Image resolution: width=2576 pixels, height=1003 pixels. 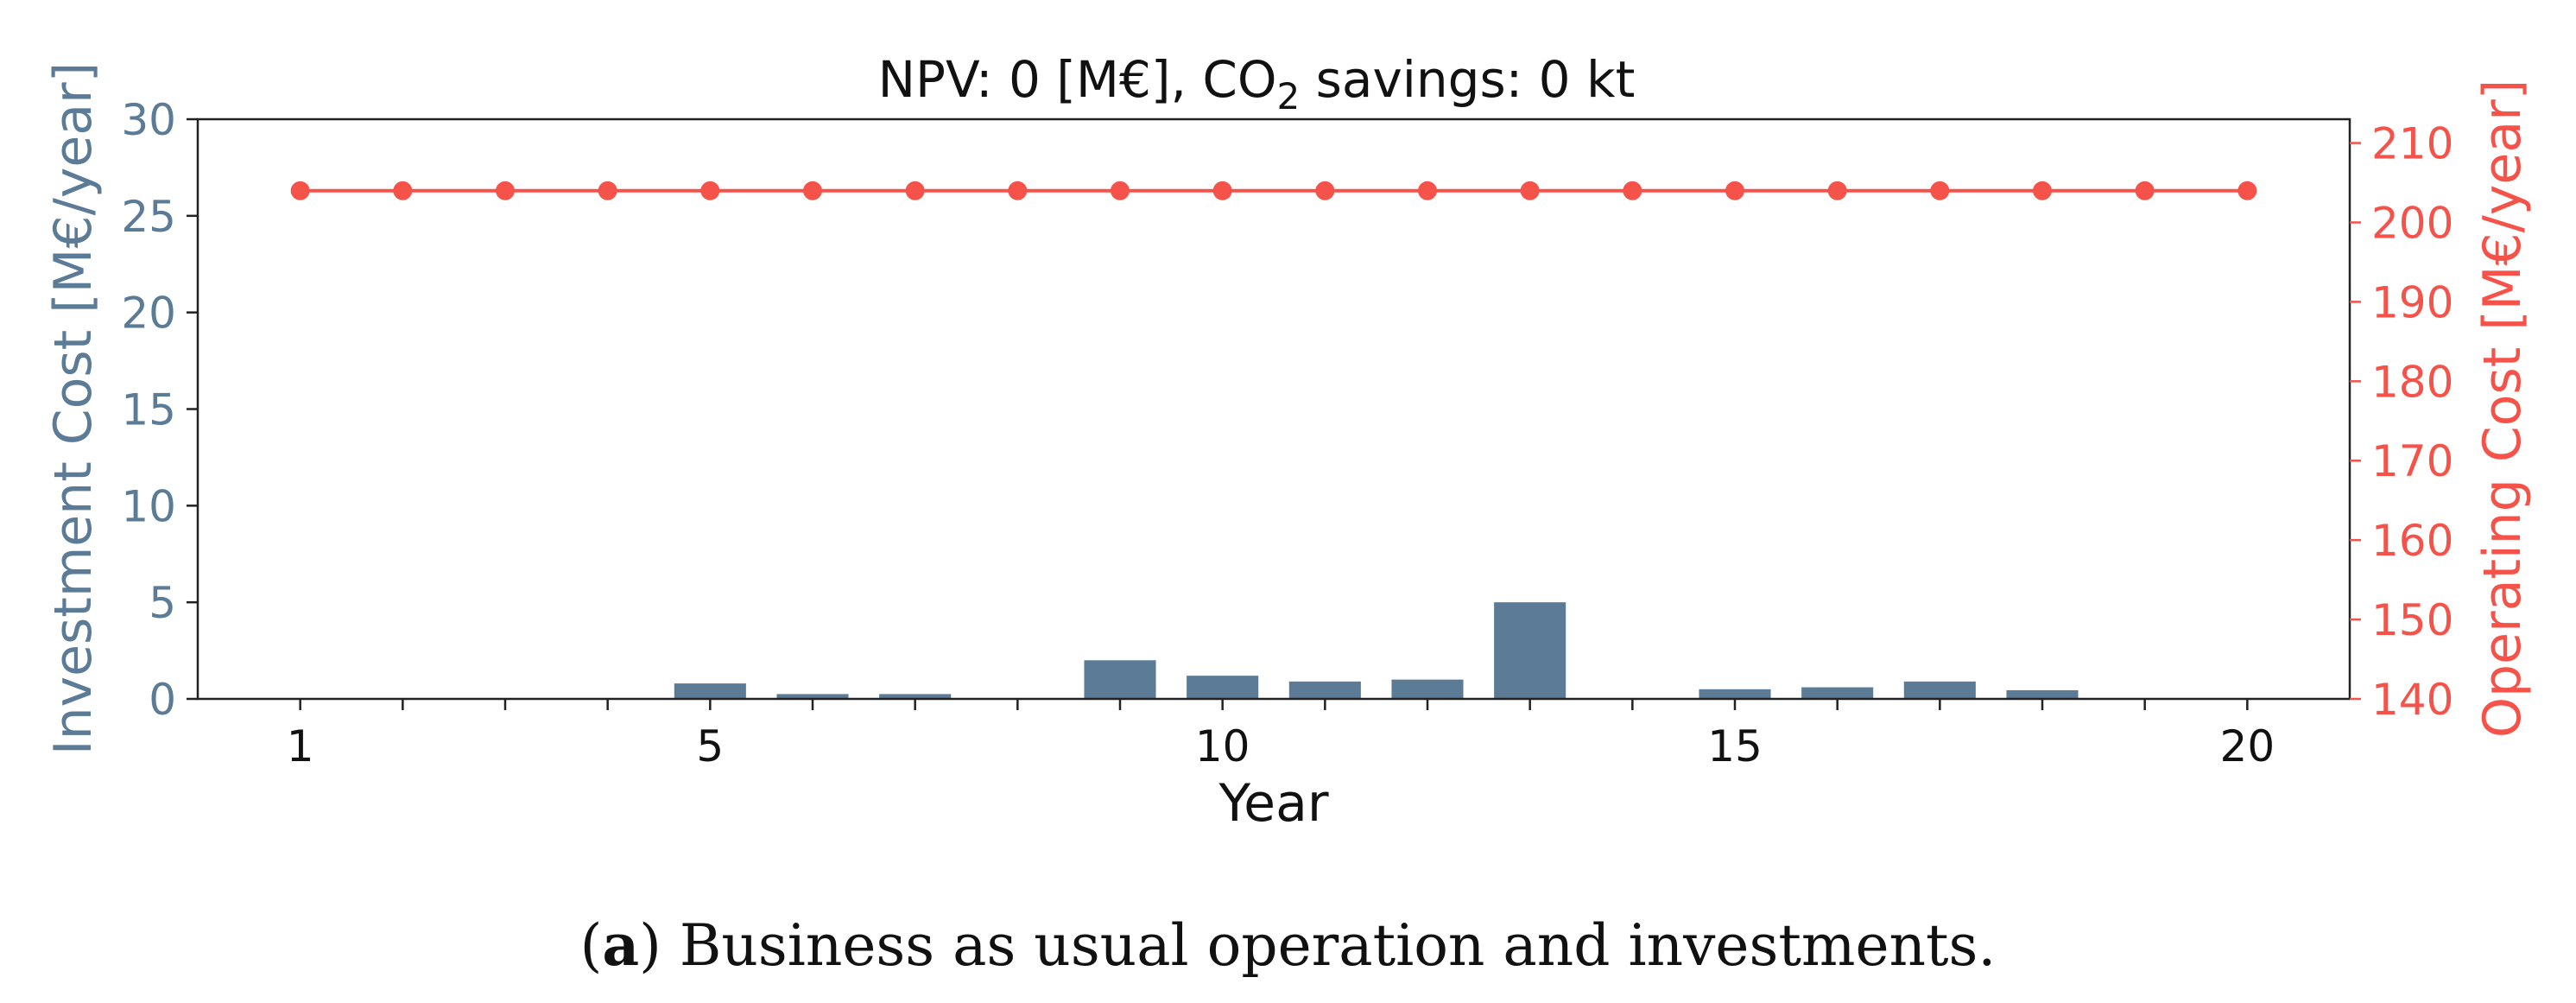 What do you see at coordinates (1222, 746) in the screenshot?
I see `x-tick-label: 10` at bounding box center [1222, 746].